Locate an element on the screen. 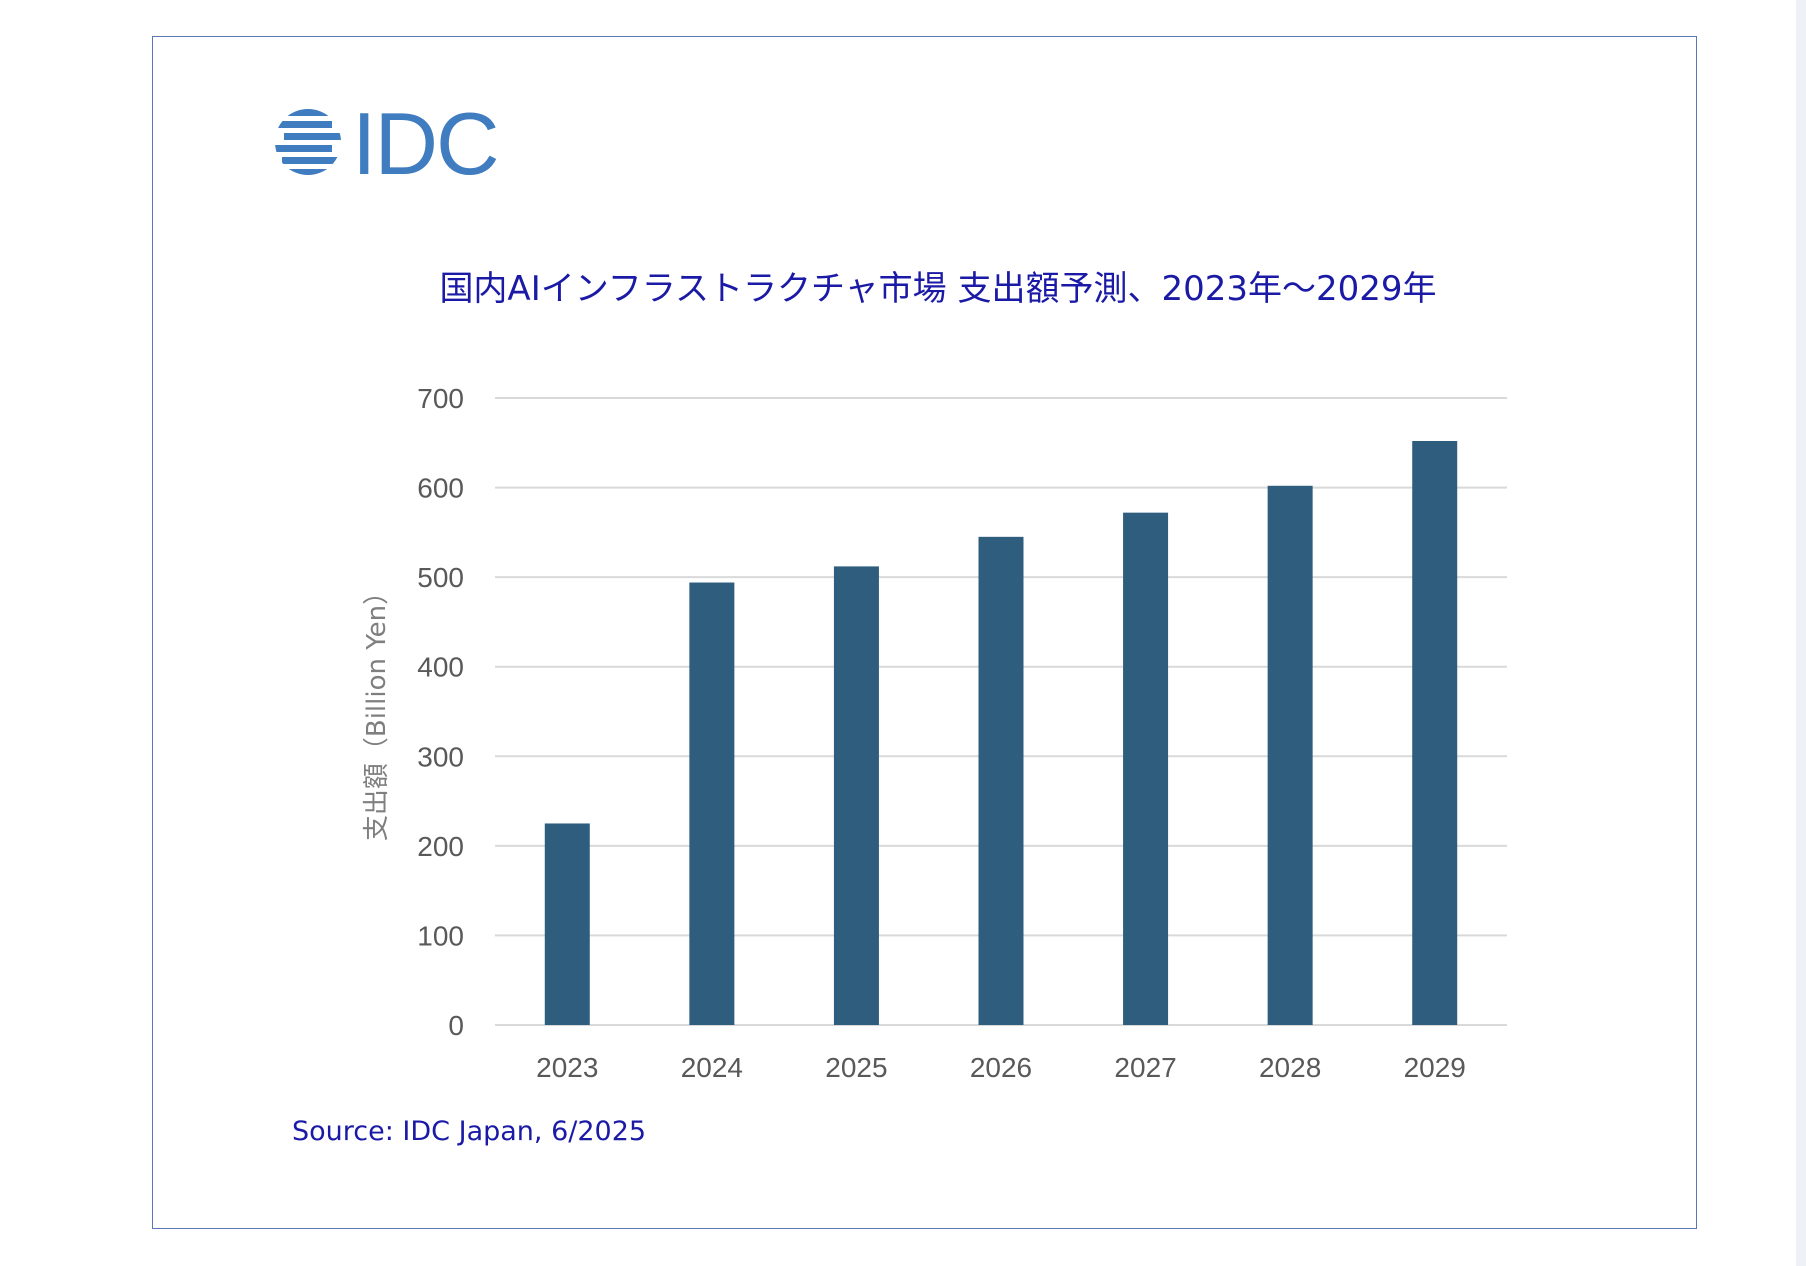 The width and height of the screenshot is (1806, 1266). y-axis-label: 支出額（Billion Yen） is located at coordinates (377, 710).